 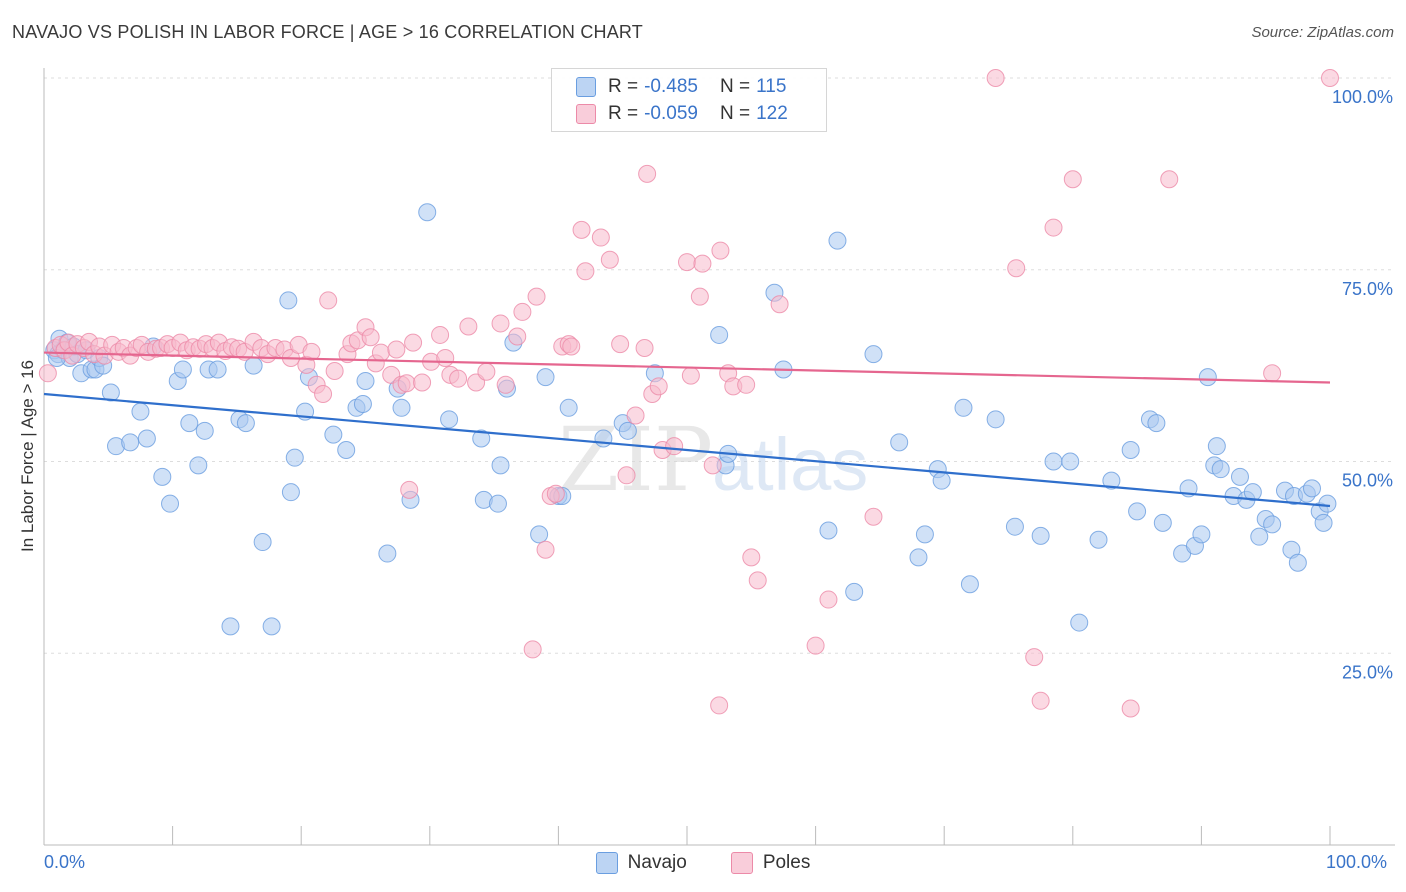 I want to click on poles-trend-line, so click(x=687, y=367).